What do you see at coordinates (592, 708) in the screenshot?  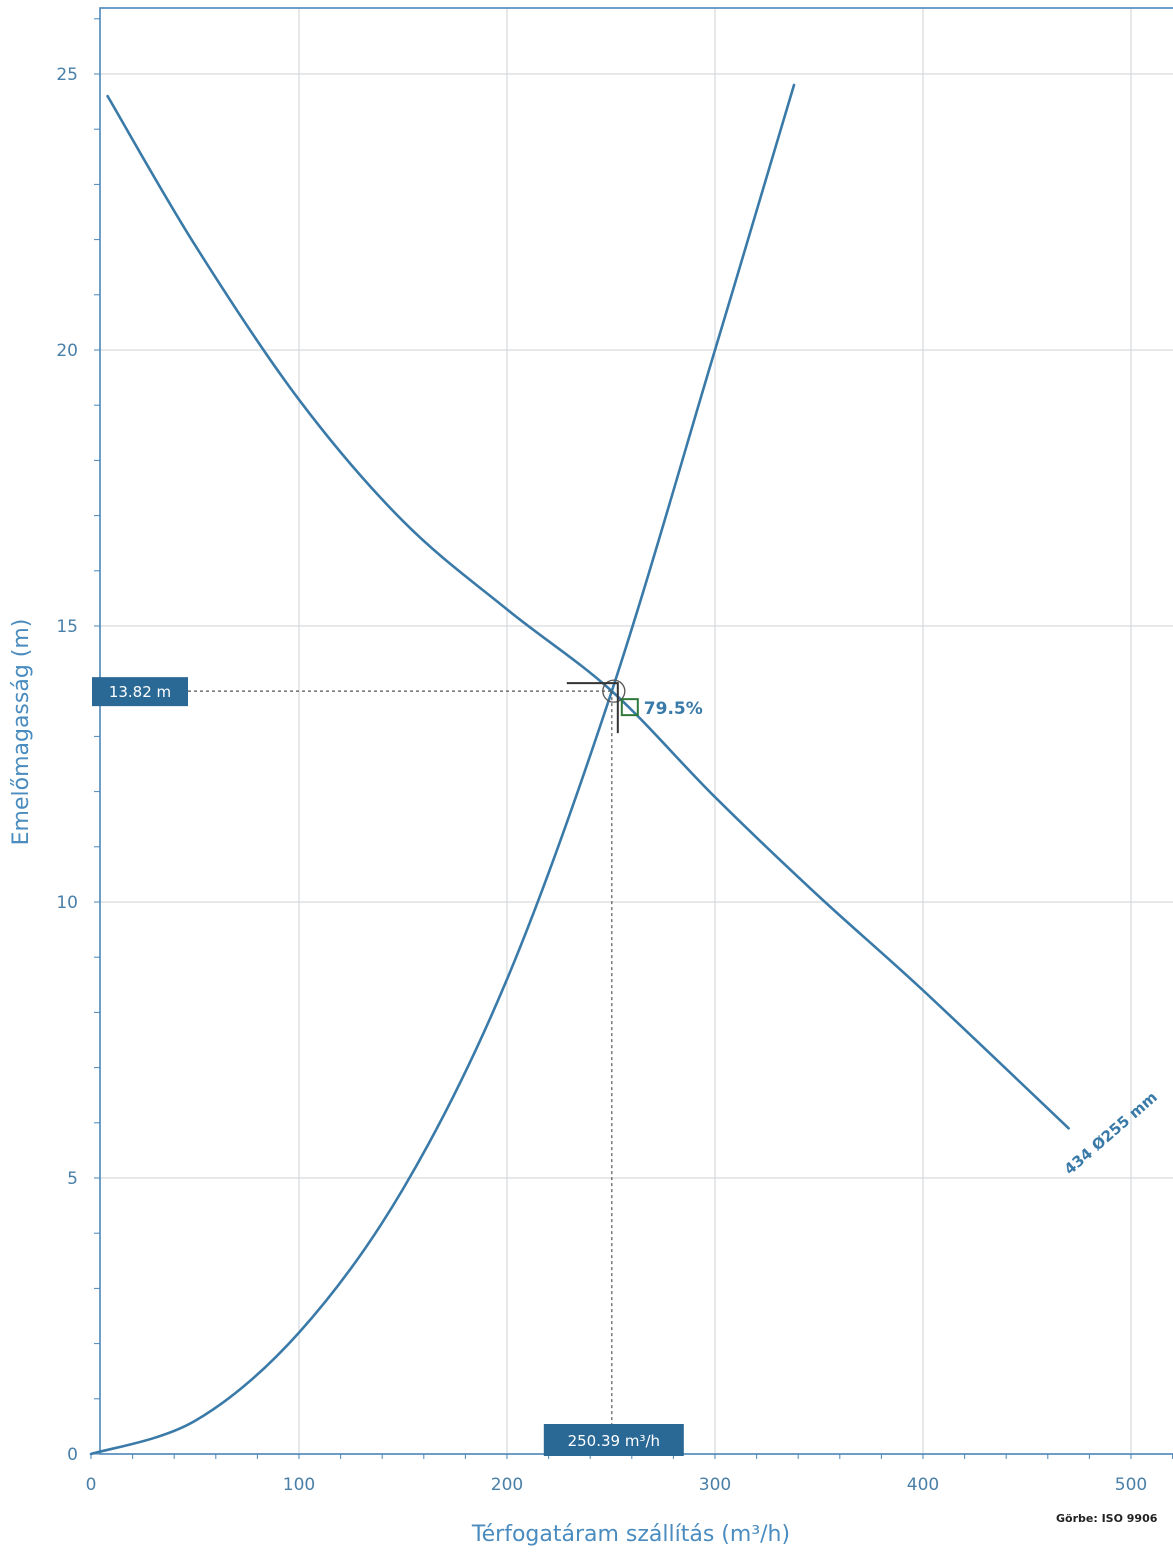 I see `operating-point-tolerance-mark` at bounding box center [592, 708].